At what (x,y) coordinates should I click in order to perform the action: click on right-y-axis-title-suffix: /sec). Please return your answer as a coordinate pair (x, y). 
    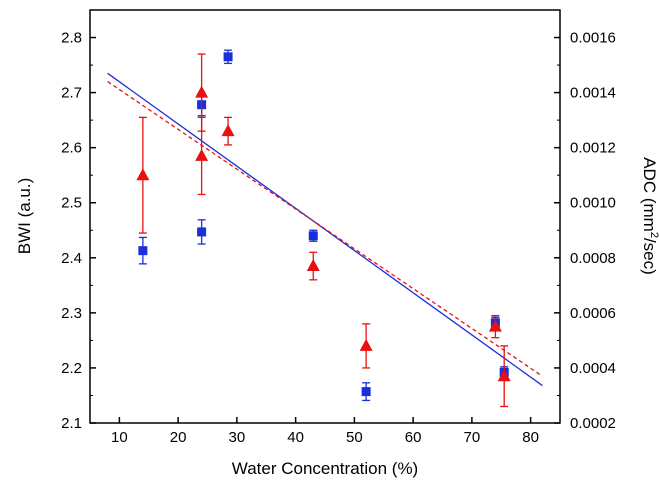
    Looking at the image, I should click on (649, 256).